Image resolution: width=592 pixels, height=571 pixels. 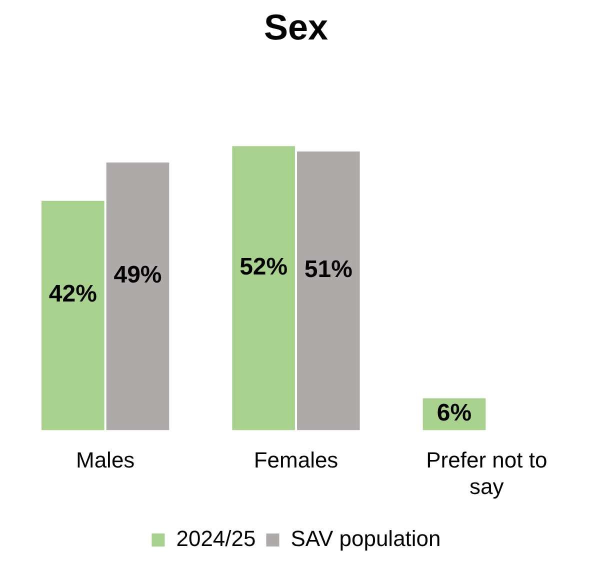 What do you see at coordinates (296, 27) in the screenshot?
I see `chart-title: Sex` at bounding box center [296, 27].